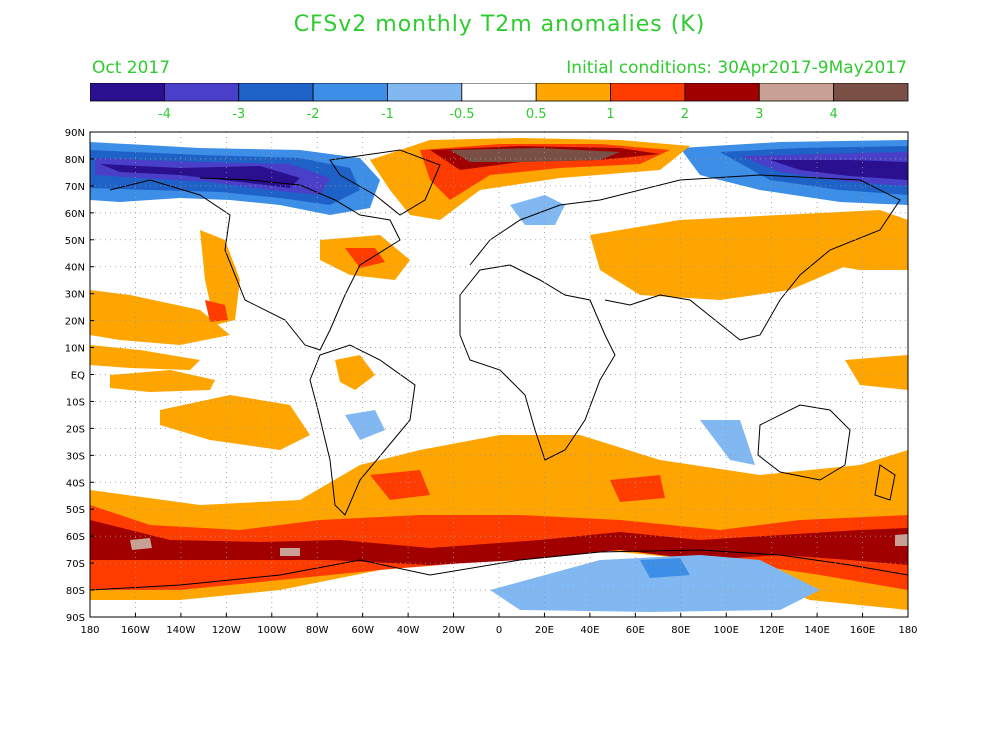 This screenshot has height=750, width=999. What do you see at coordinates (876, 372) in the screenshot?
I see `anomaly-warm-sw-pacific` at bounding box center [876, 372].